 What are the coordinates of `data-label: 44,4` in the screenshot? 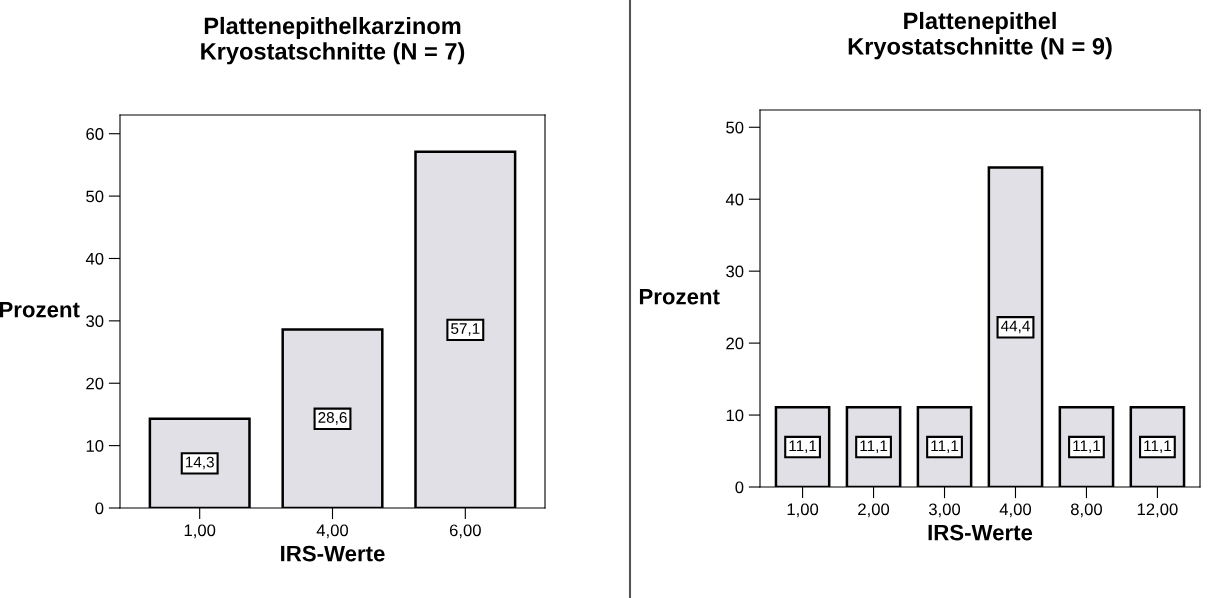 It's located at (1015, 327).